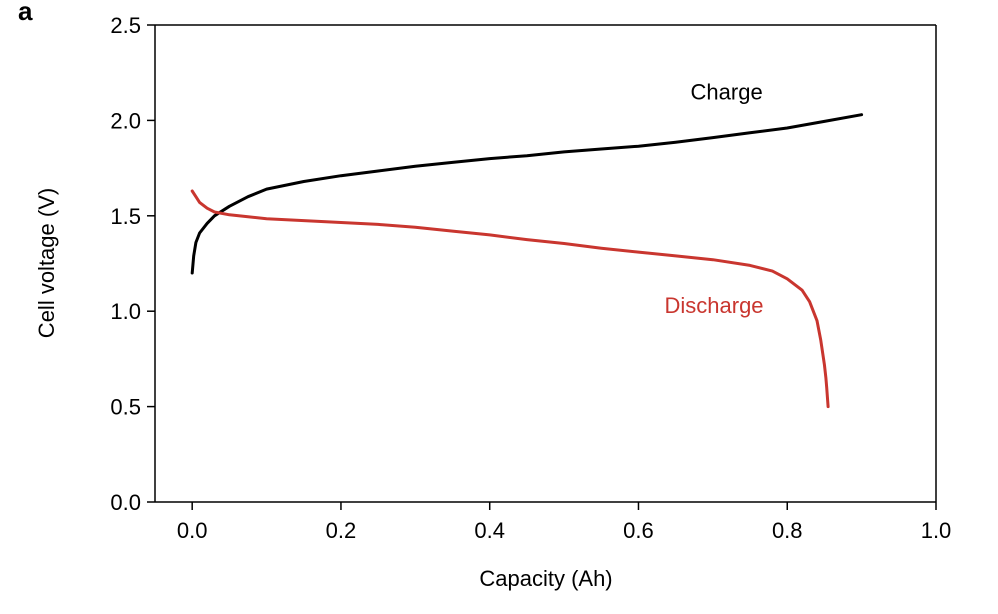 Image resolution: width=998 pixels, height=614 pixels. I want to click on x-axis: 0.0 0.2 0.4 0.6 0.8 1.0, so click(564, 522).